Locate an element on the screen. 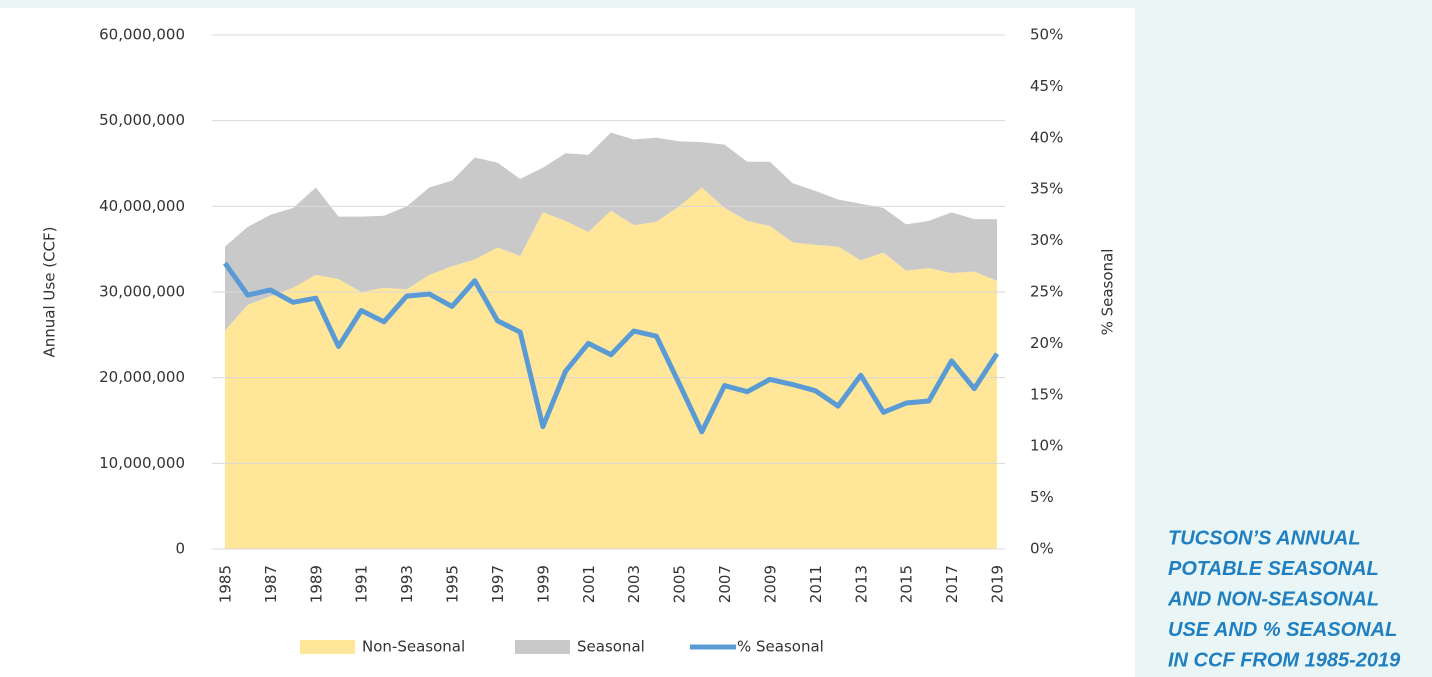 This screenshot has height=677, width=1432. y2-tick-label: 30% is located at coordinates (1046, 240).